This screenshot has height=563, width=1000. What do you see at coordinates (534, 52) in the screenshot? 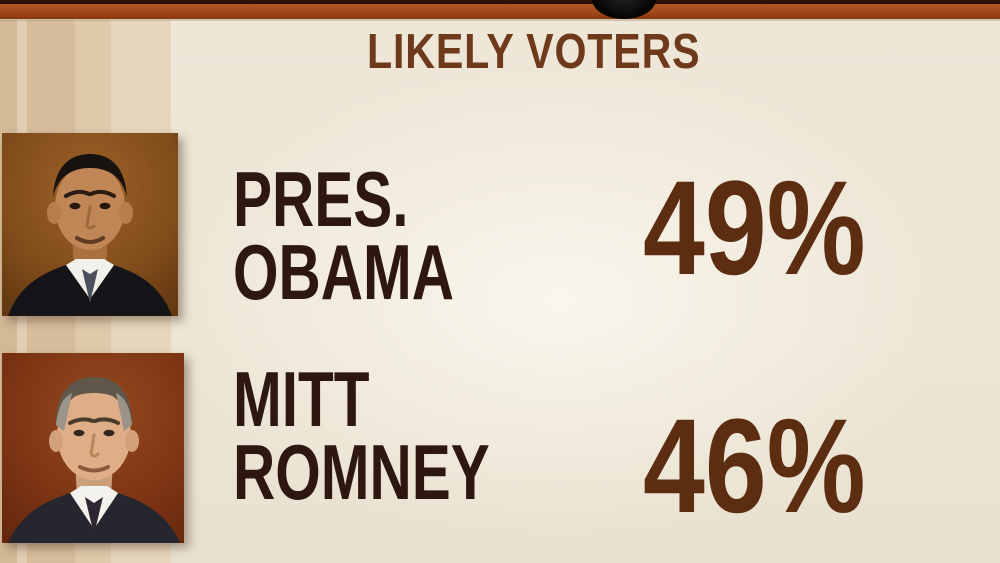
I see `page-title: LIKELY VOTERS` at bounding box center [534, 52].